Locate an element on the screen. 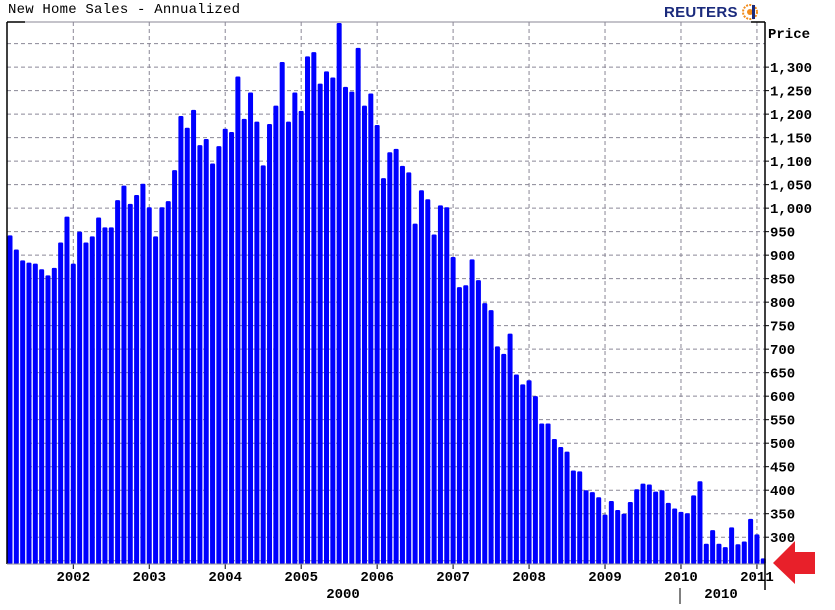 This screenshot has height=610, width=835. chart-title: New Home Sales - Annualized is located at coordinates (124, 10).